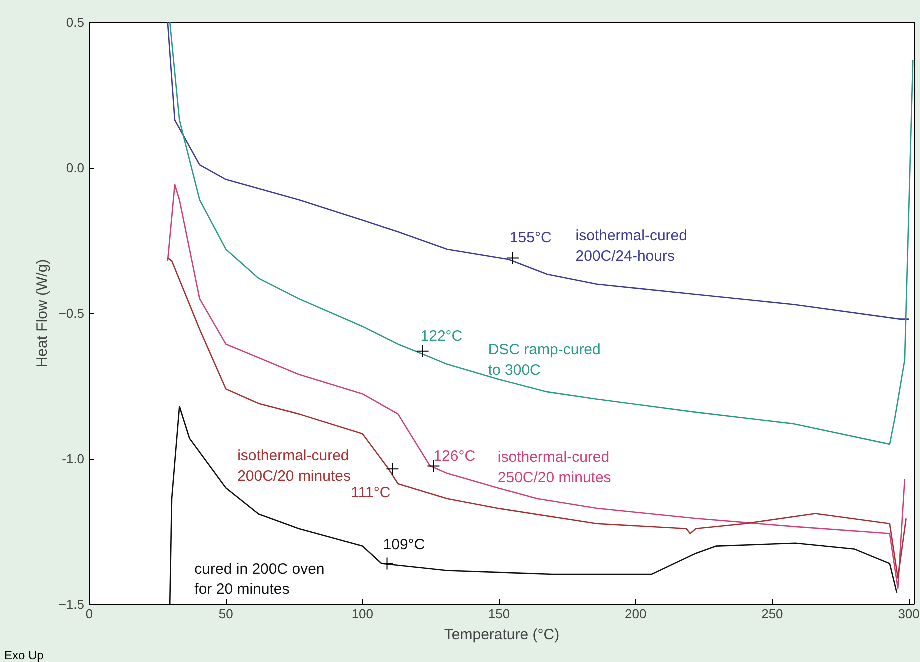  I want to click on text: Exo Up, so click(24, 655).